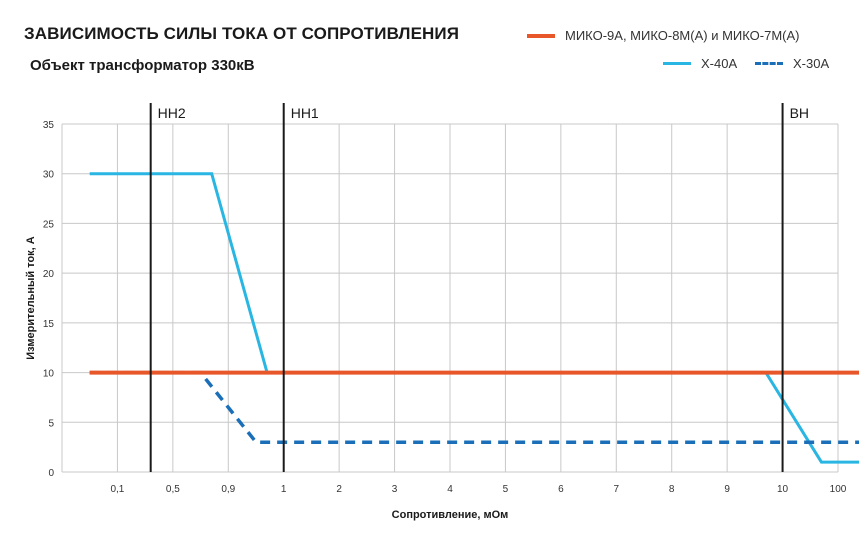 This screenshot has height=537, width=859. I want to click on series-line-x30, so click(474, 407).